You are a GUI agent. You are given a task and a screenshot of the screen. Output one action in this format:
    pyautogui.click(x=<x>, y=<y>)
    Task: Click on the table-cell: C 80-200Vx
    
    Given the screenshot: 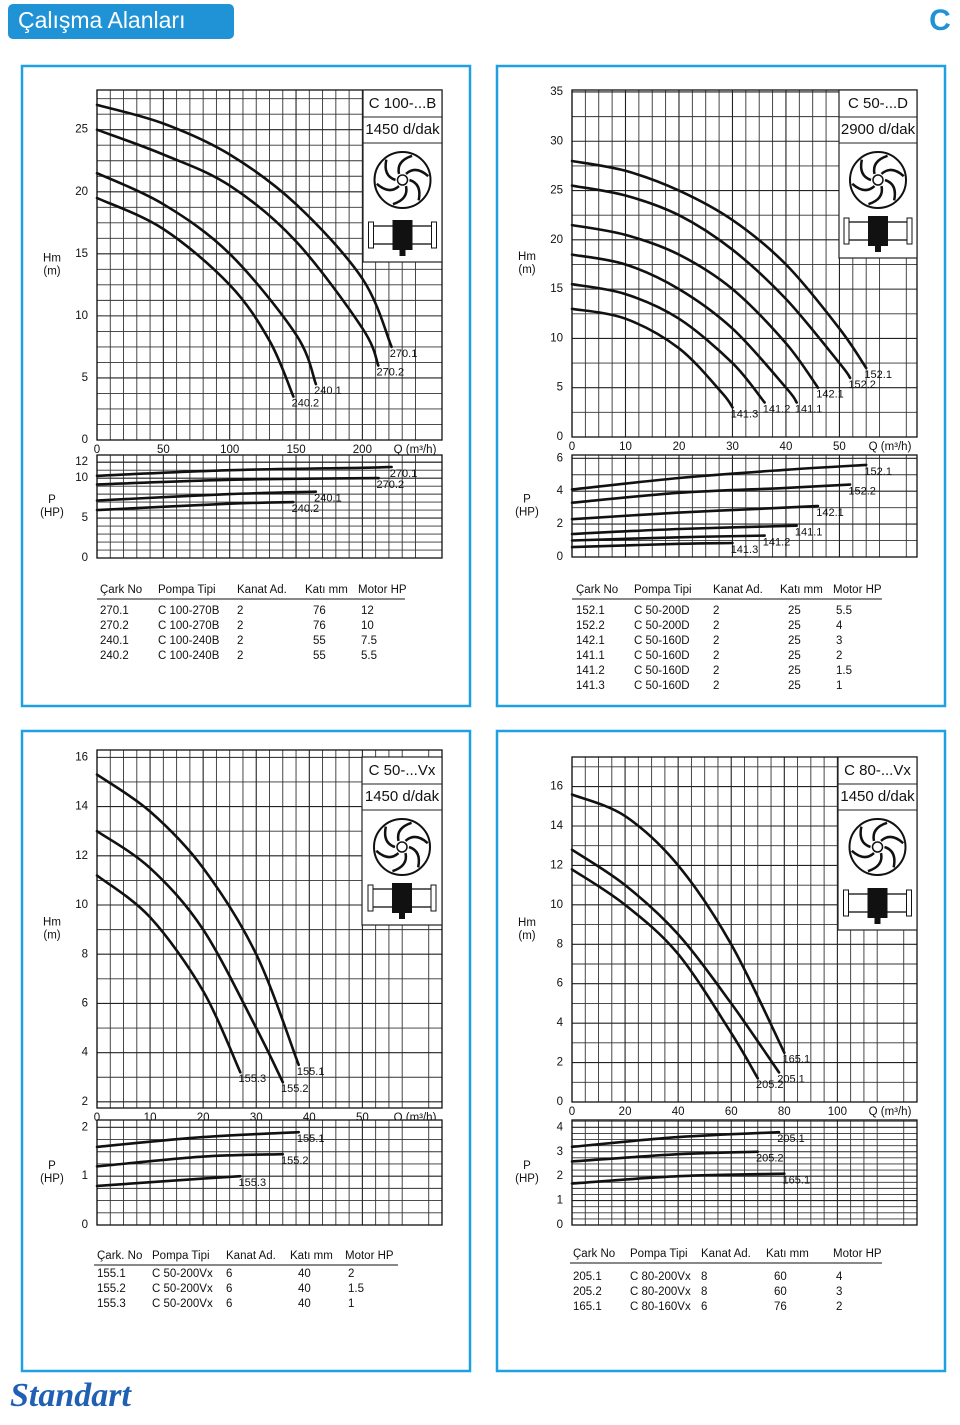 What is the action you would take?
    pyautogui.click(x=660, y=1292)
    